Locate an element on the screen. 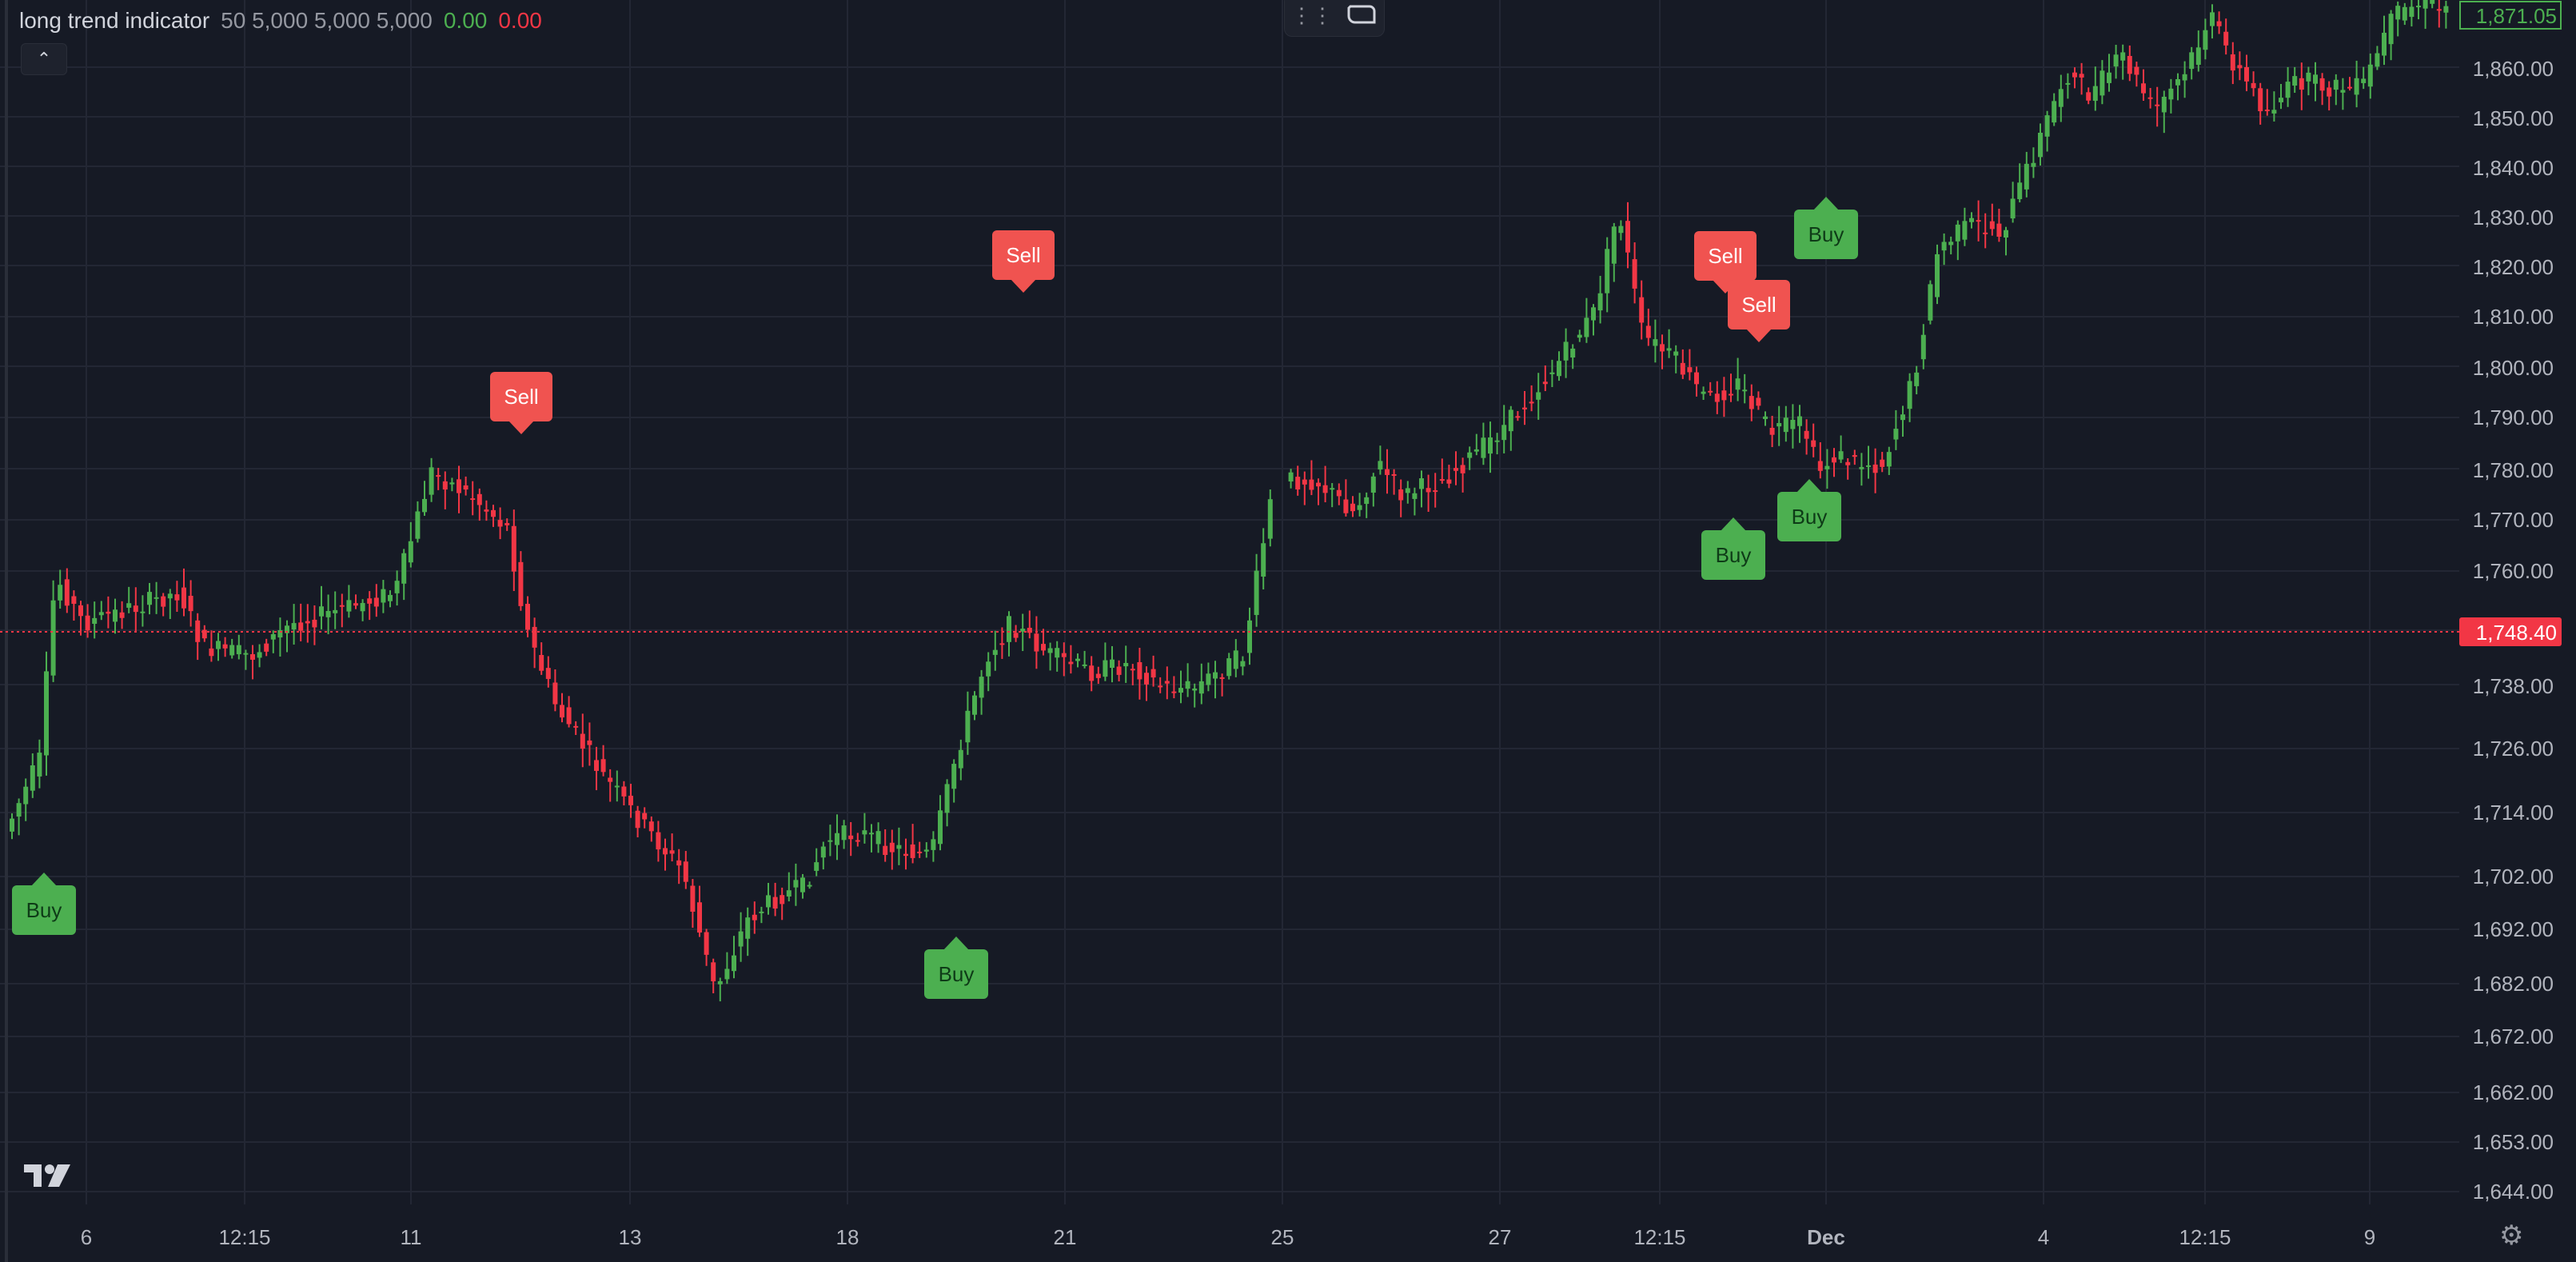 Image resolution: width=2576 pixels, height=1262 pixels. time-axis: 6 12:15 11 13 18 21 25 27 12:15 Dec 4 12:15 9 is located at coordinates (1228, 1237).